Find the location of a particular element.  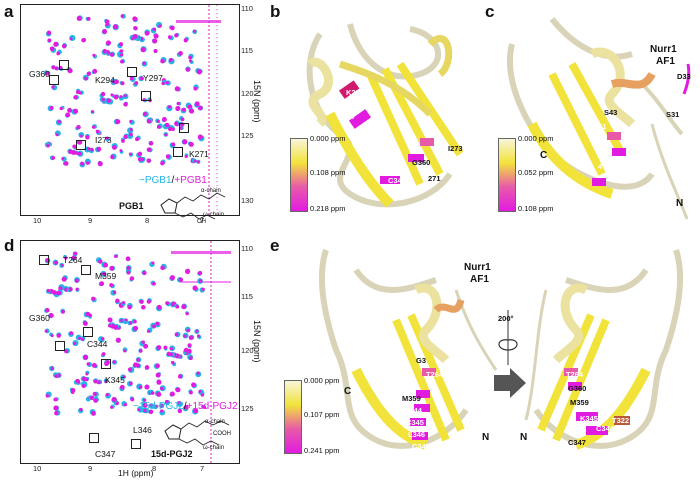

struct-e-left-c347: C347 is located at coordinates (421, 446).